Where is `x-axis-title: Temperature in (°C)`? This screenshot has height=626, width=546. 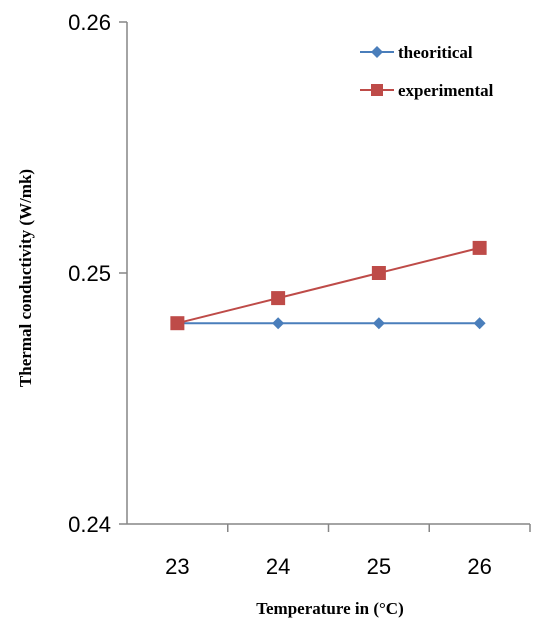
x-axis-title: Temperature in (°C) is located at coordinates (330, 608).